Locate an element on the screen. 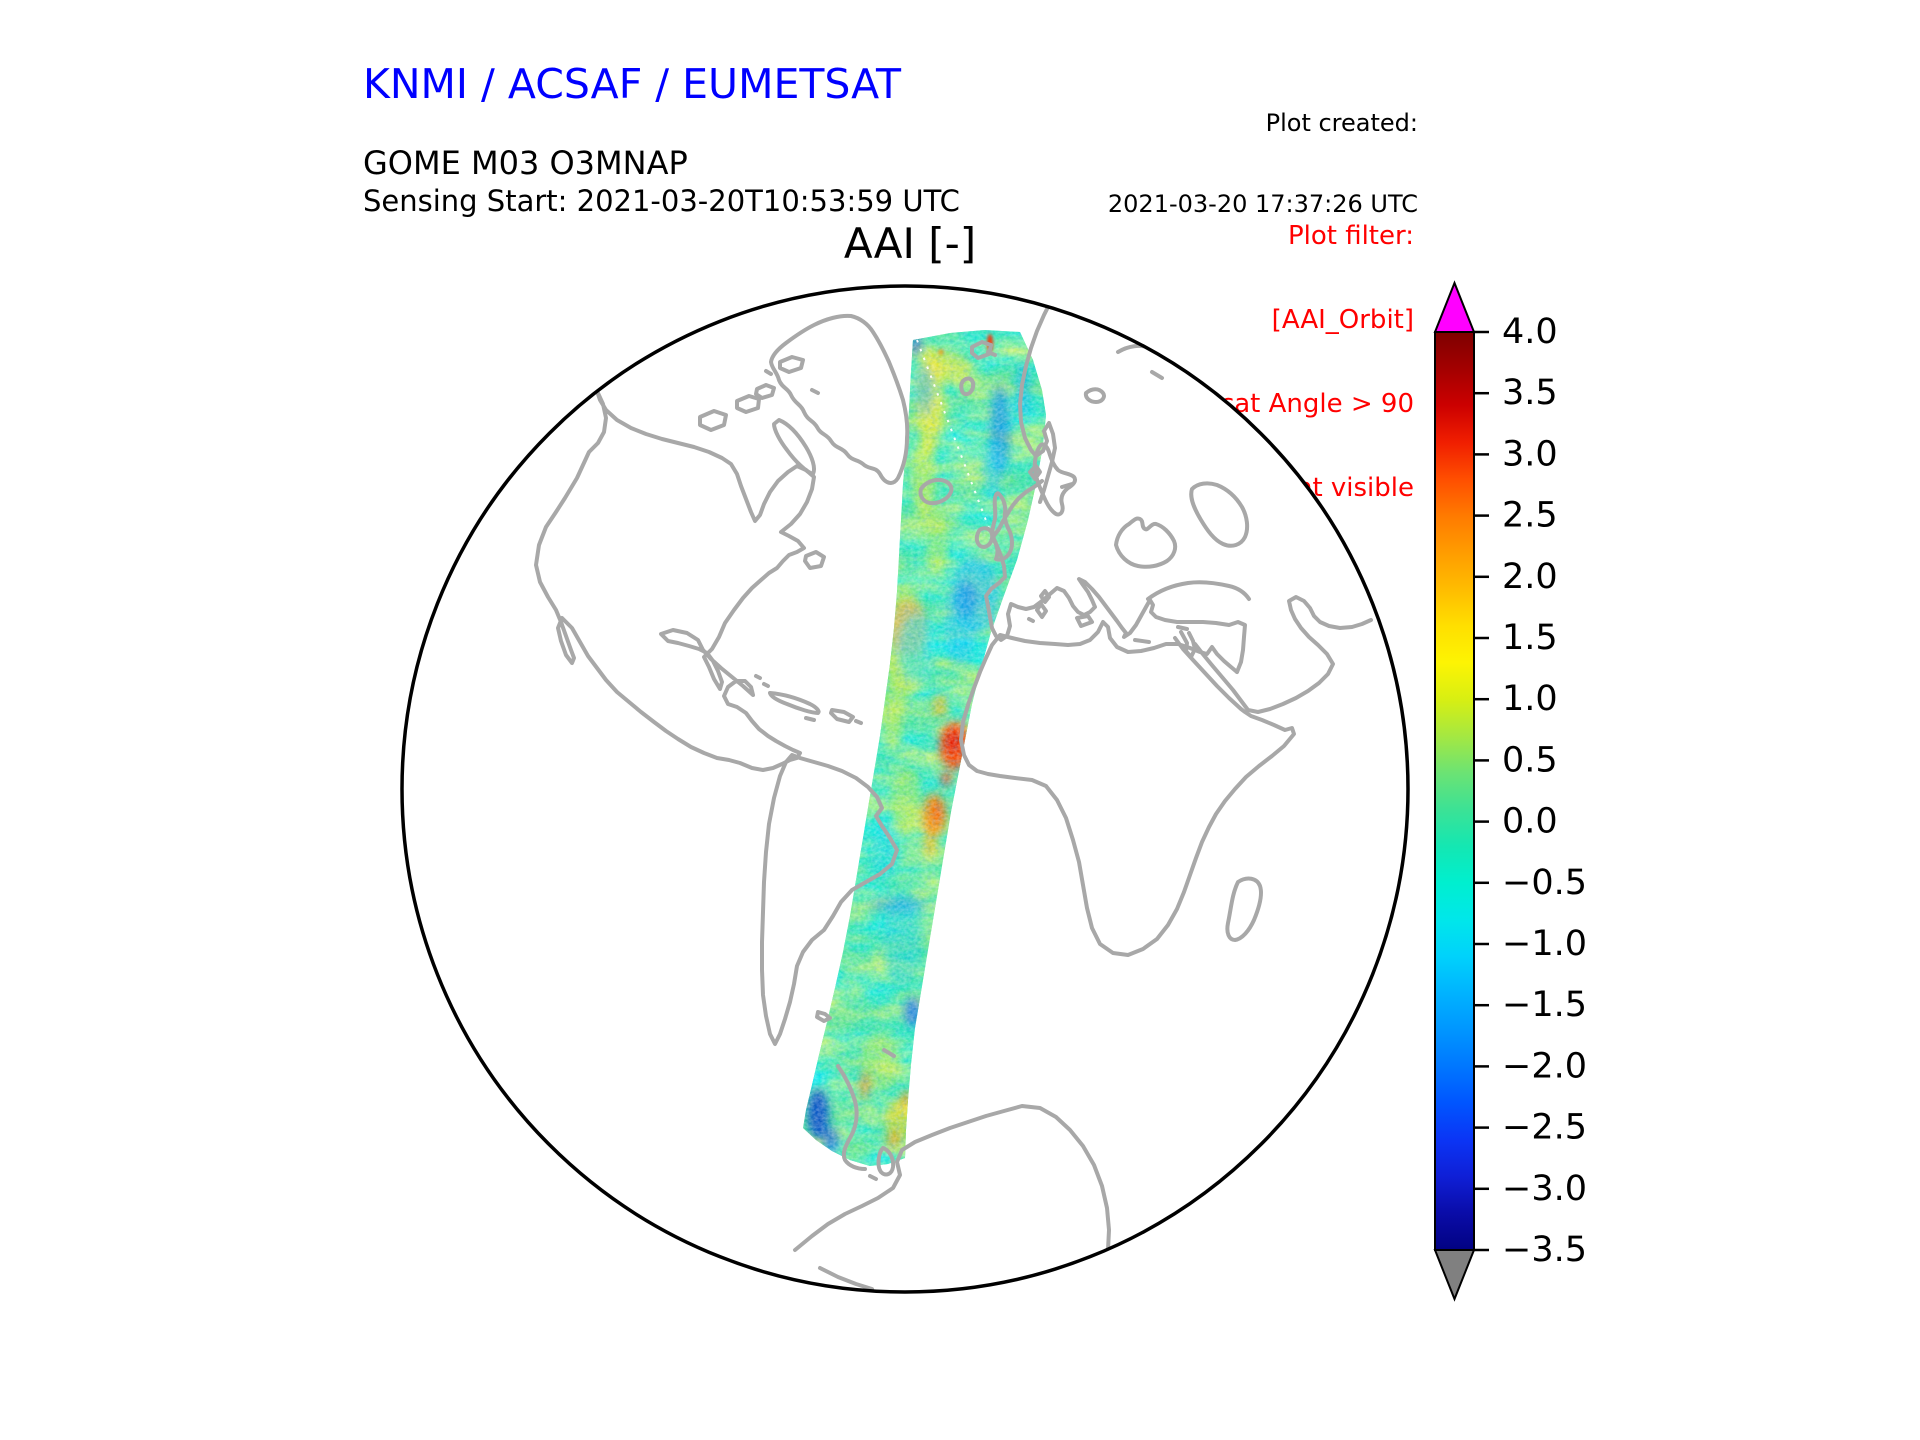 This screenshot has width=1920, height=1440. colorbar-tick-label: −2.5 is located at coordinates (1544, 1128).